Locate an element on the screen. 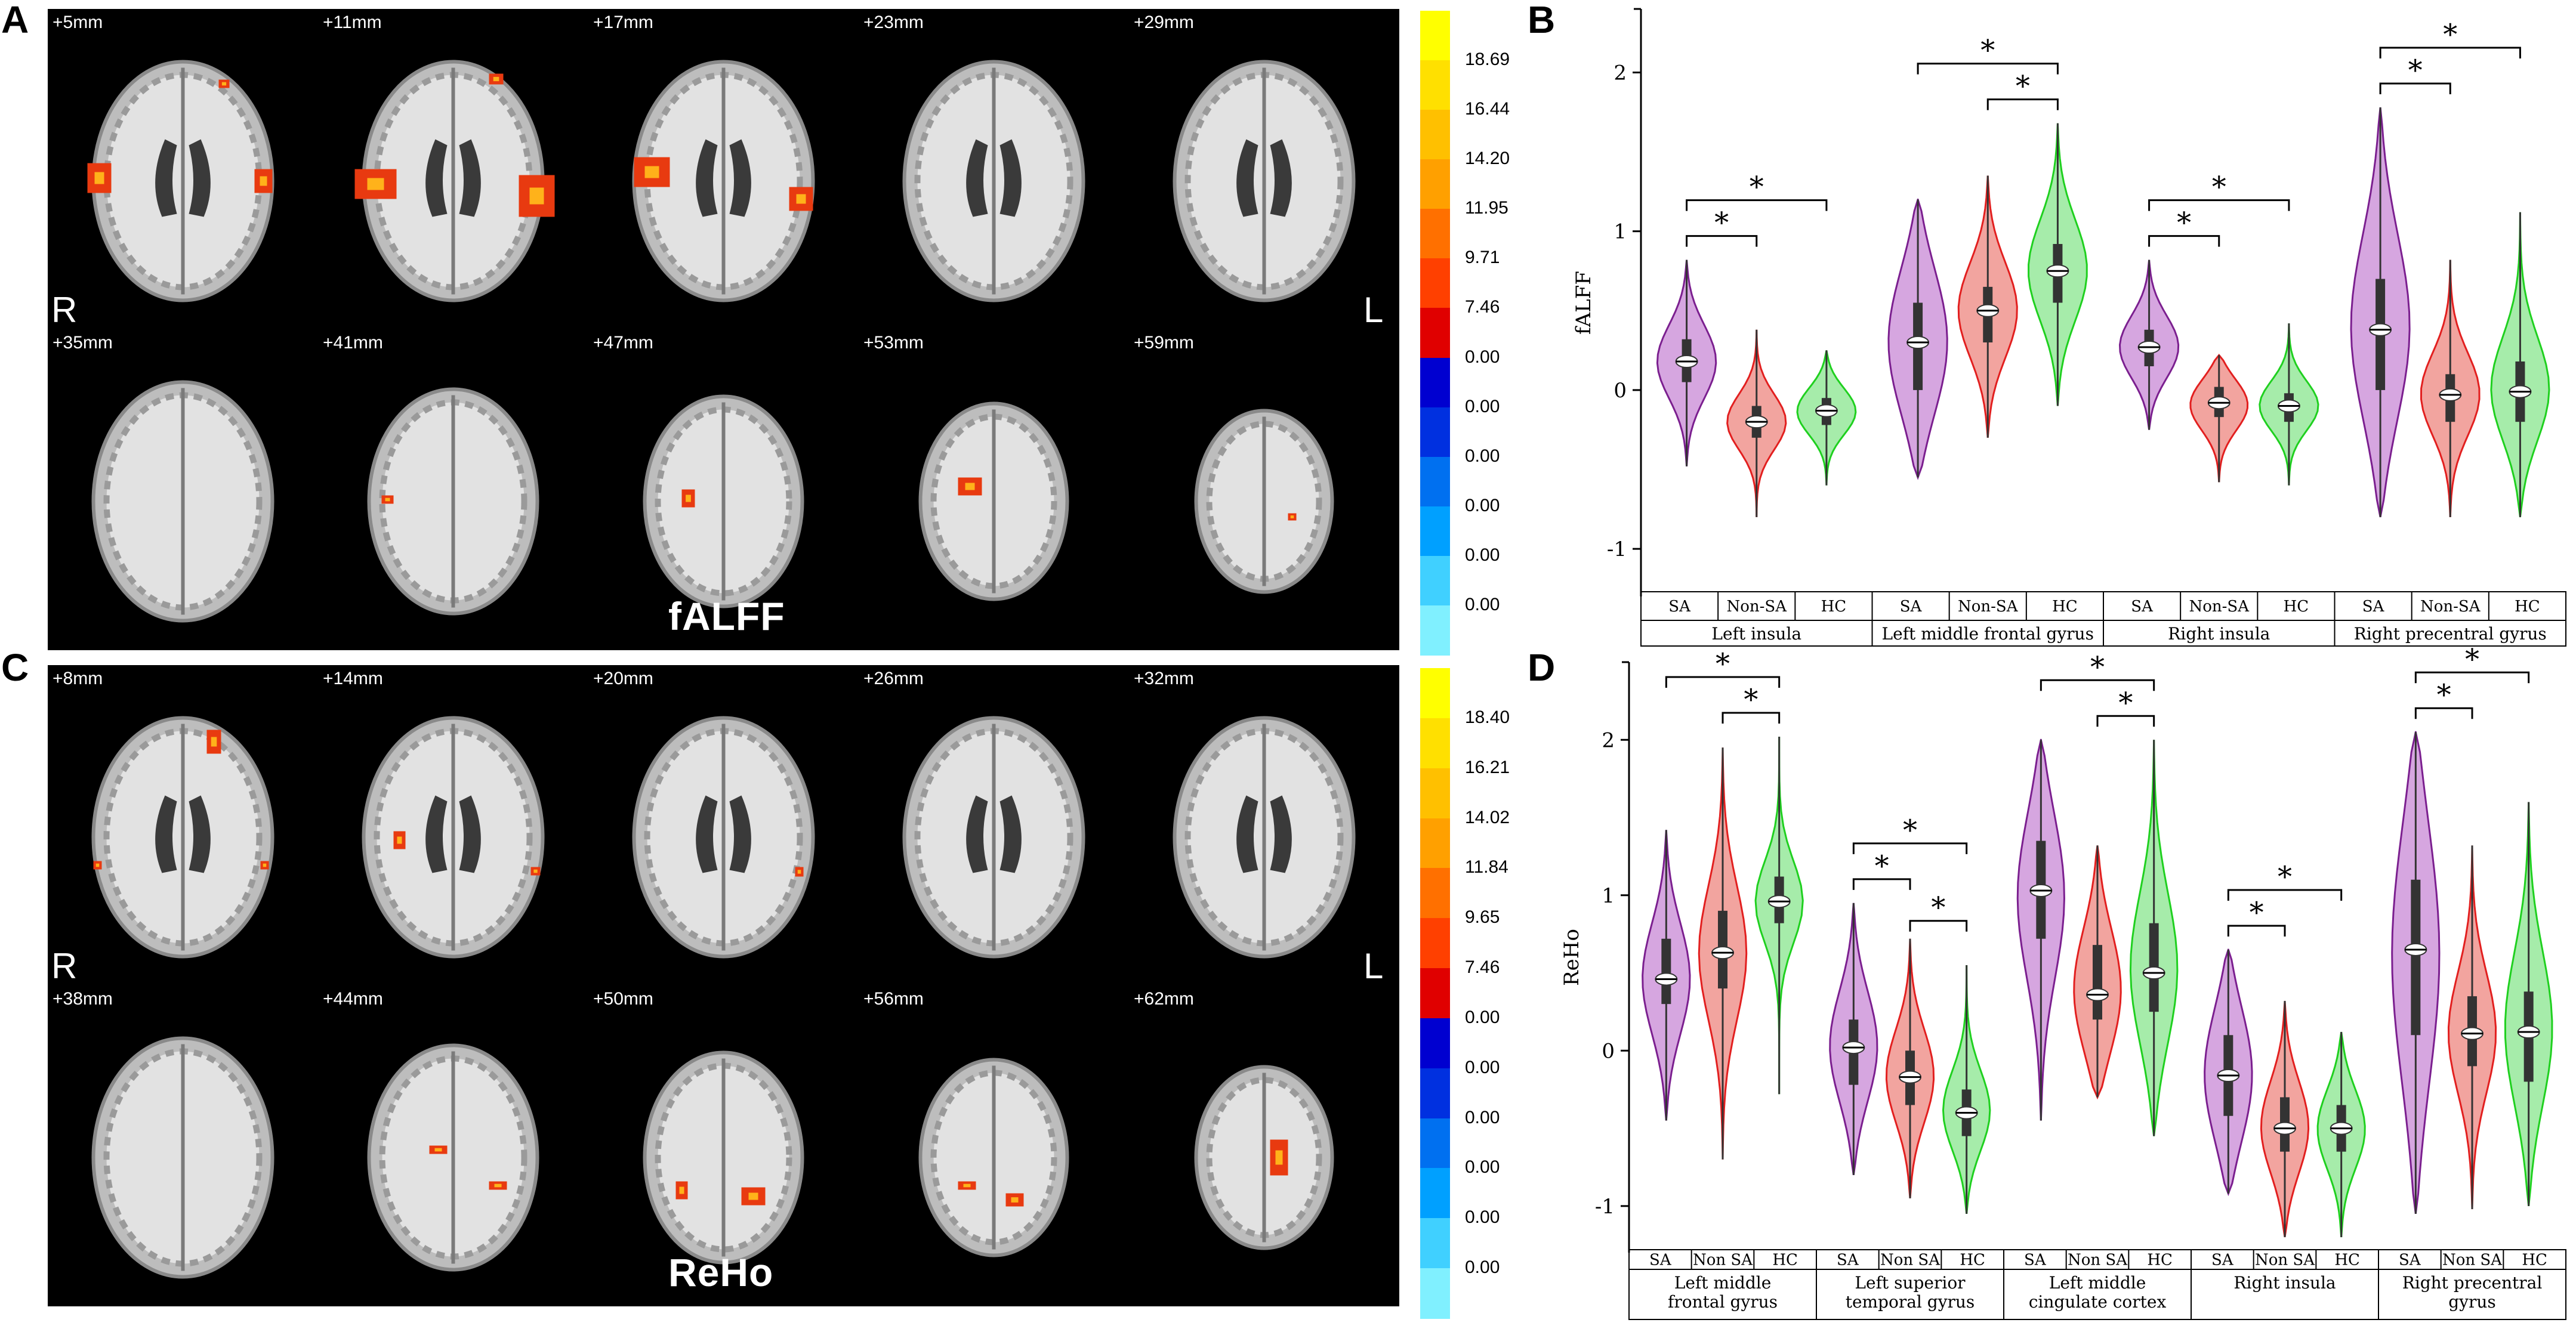  slice-position-label: +38mm is located at coordinates (83, 999).